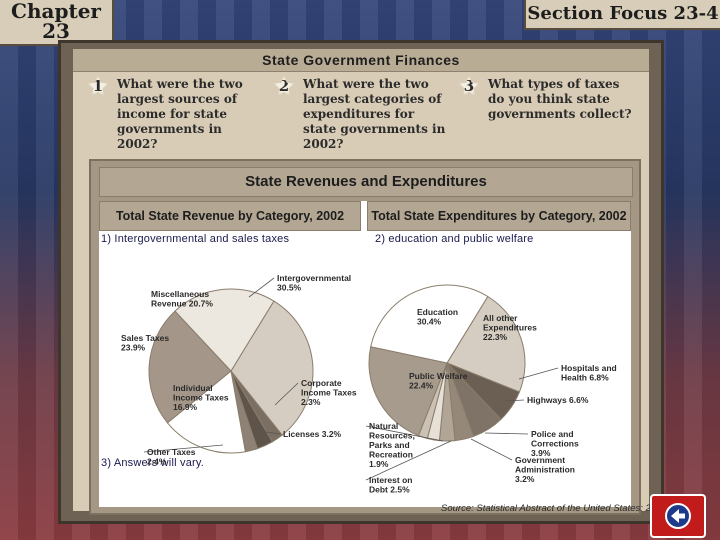  Describe the element at coordinates (182, 299) in the screenshot. I see `pie-0-label-6: Miscellaneous Revenue 20.7%` at that location.